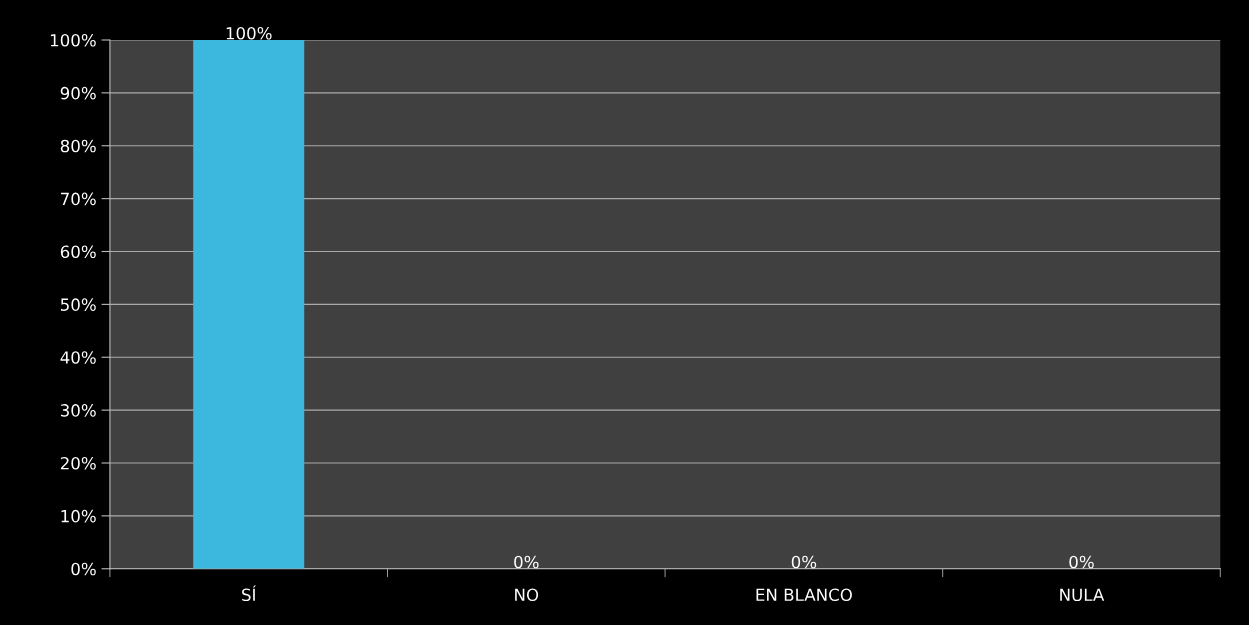 Image resolution: width=1249 pixels, height=625 pixels. Describe the element at coordinates (78, 146) in the screenshot. I see `y-tick-label: 80%` at that location.